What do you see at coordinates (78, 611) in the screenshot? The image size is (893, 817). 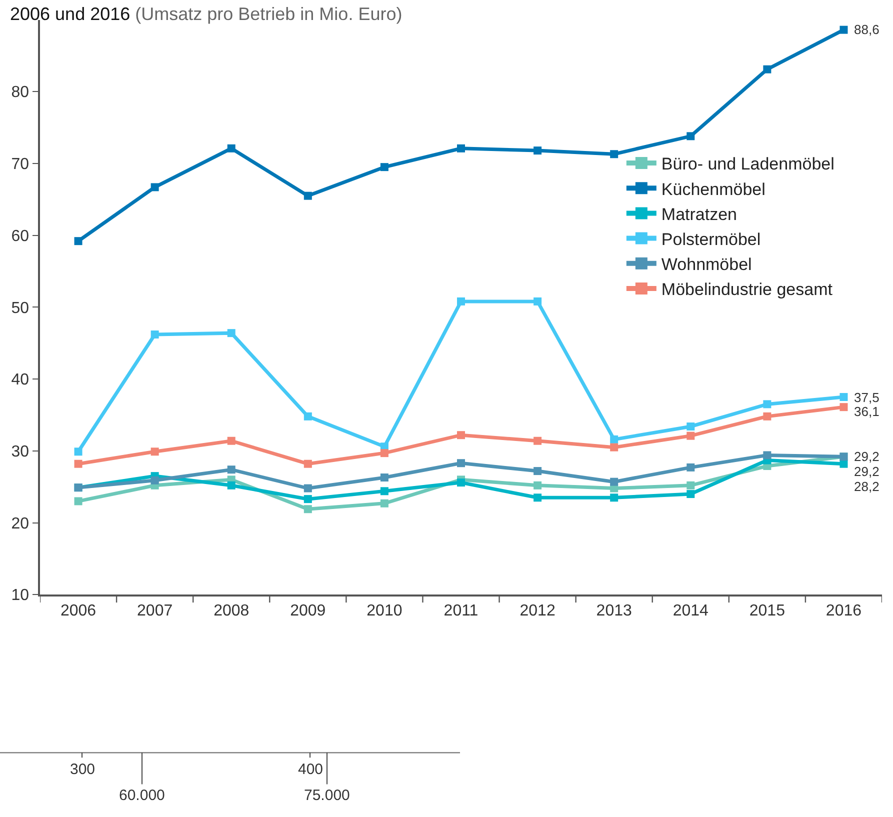 I see `x-tick-label: 2006` at bounding box center [78, 611].